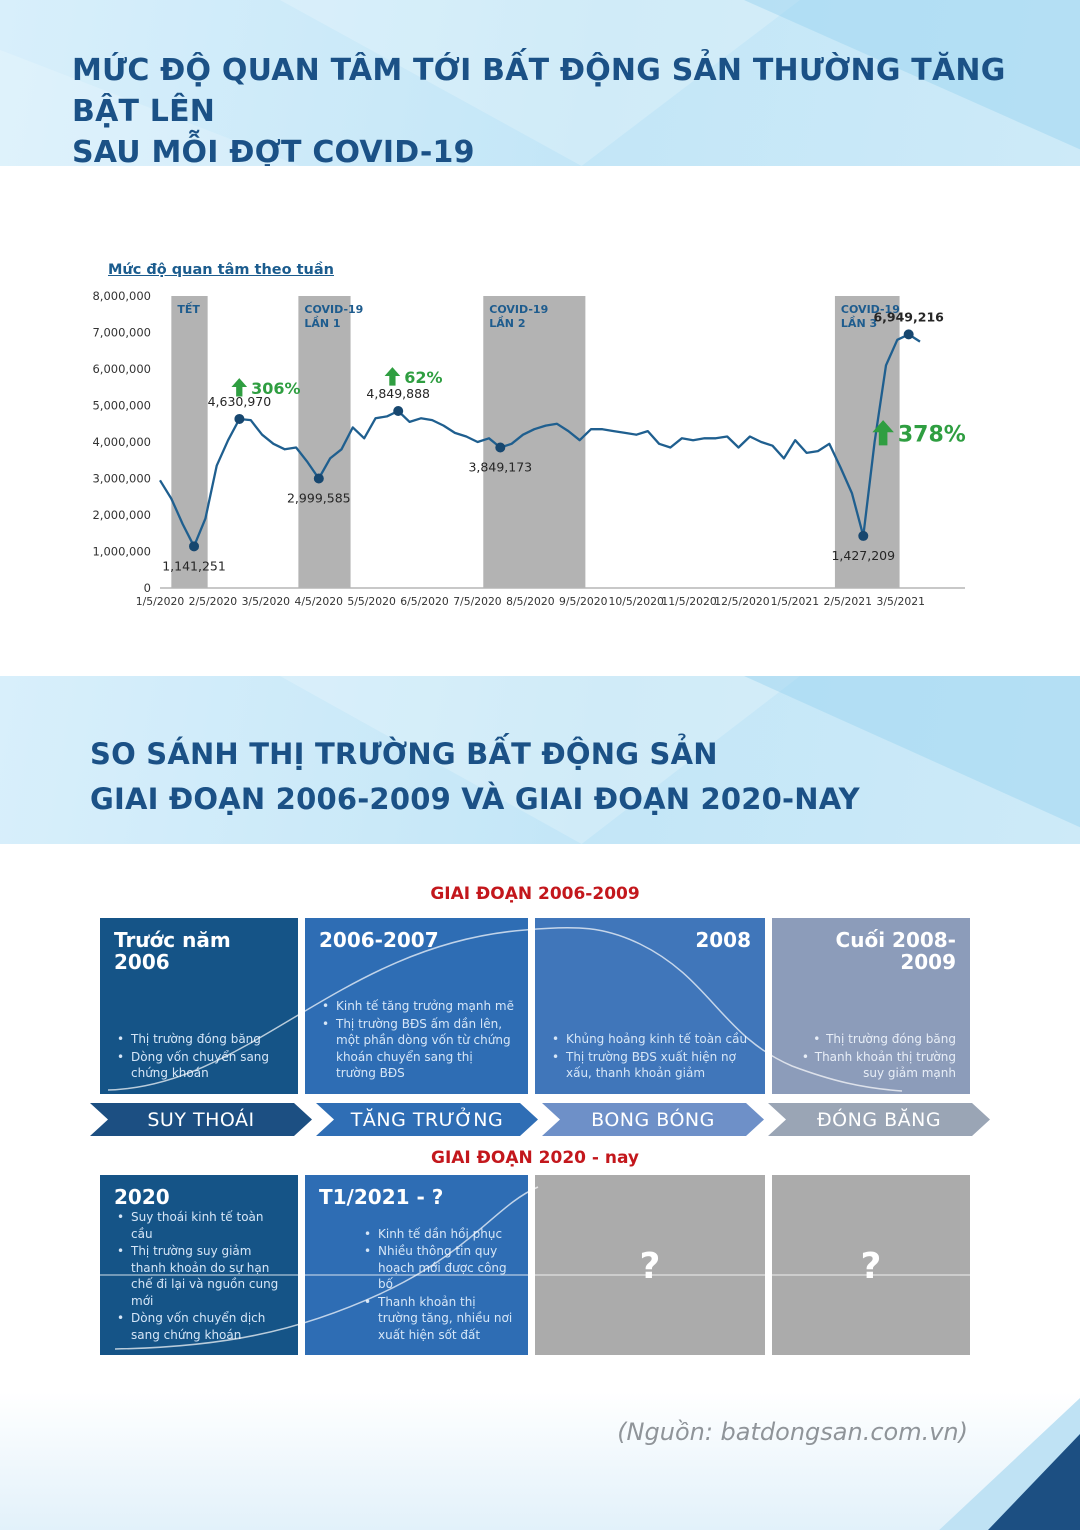 Image resolution: width=1080 pixels, height=1530 pixels. Describe the element at coordinates (121, 296) in the screenshot. I see `svg-text: 8,000,000` at that location.